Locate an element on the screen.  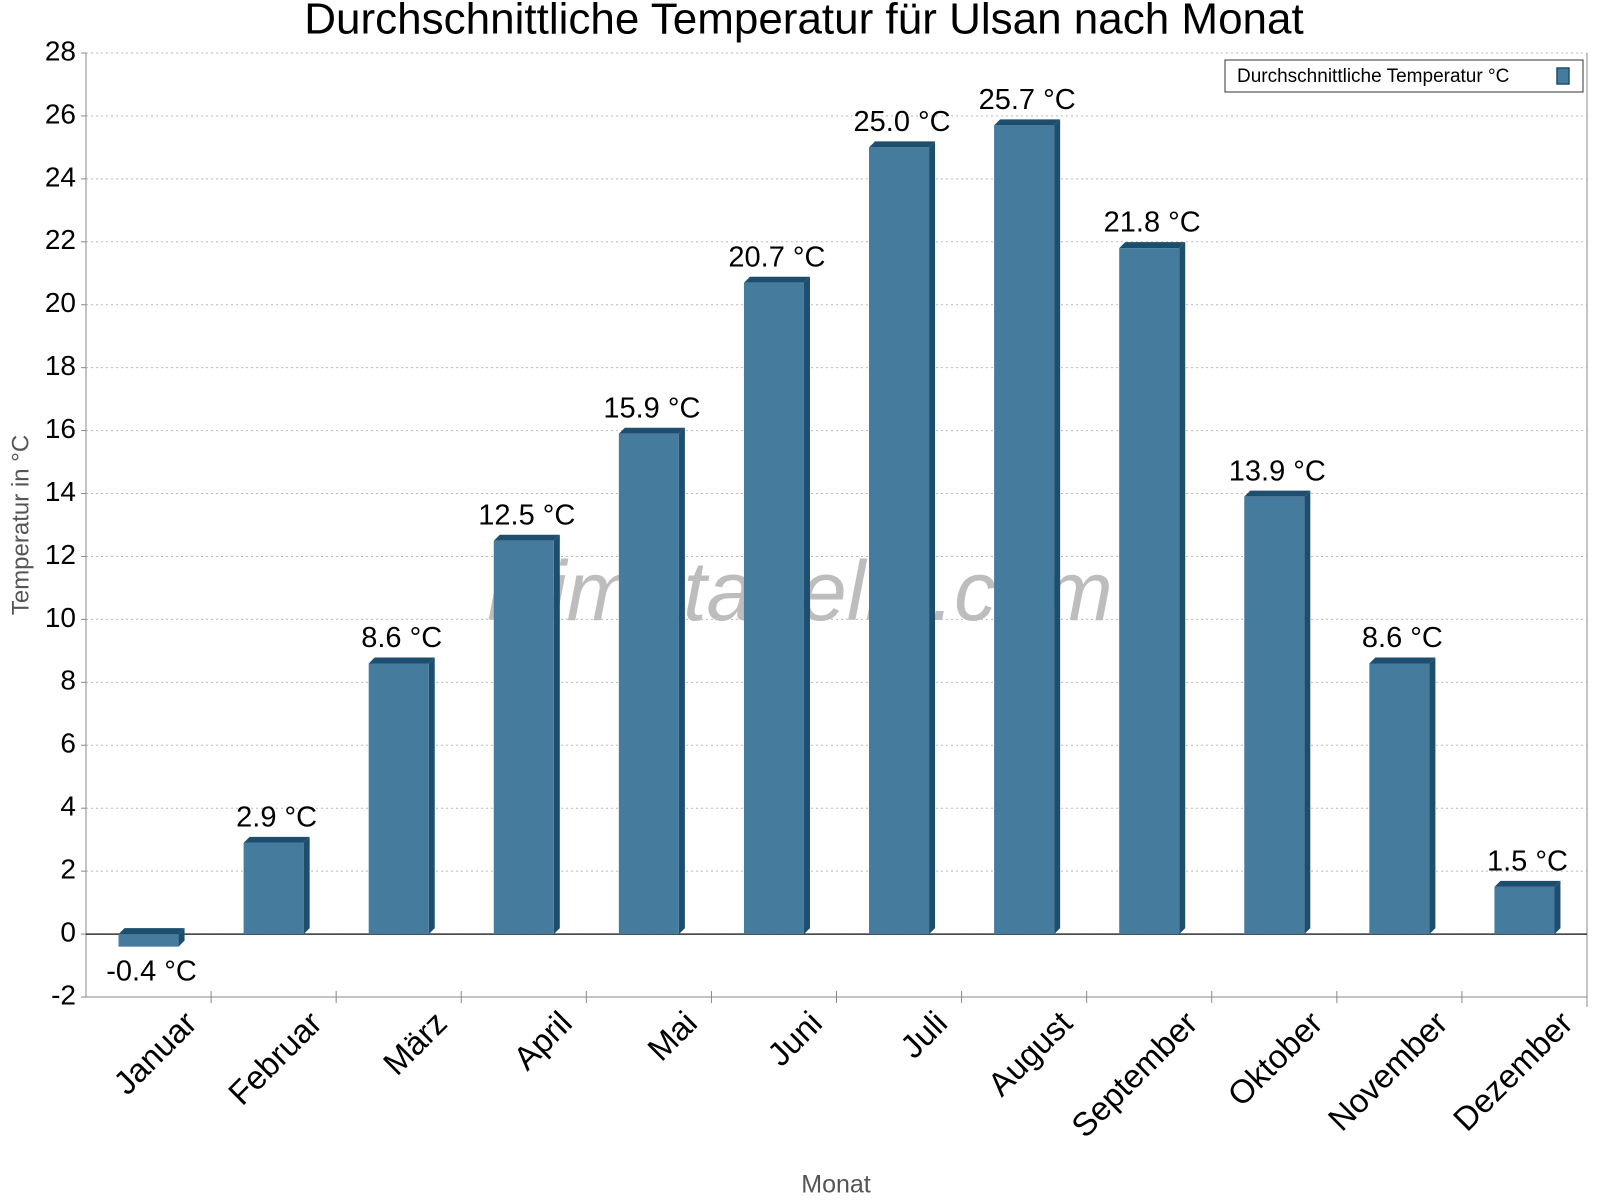
y-tick-label: 14 is located at coordinates (60, 491).